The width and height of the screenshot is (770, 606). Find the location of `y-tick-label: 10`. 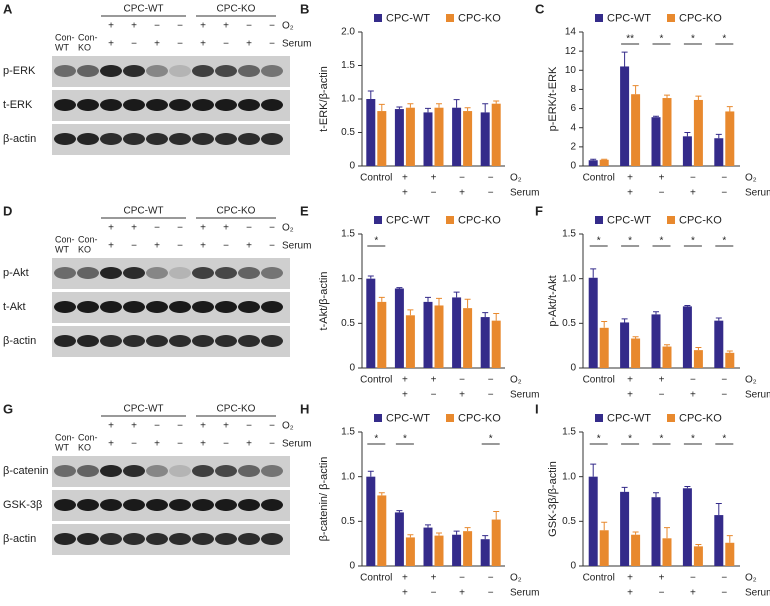

y-tick-label: 10 is located at coordinates (571, 70).